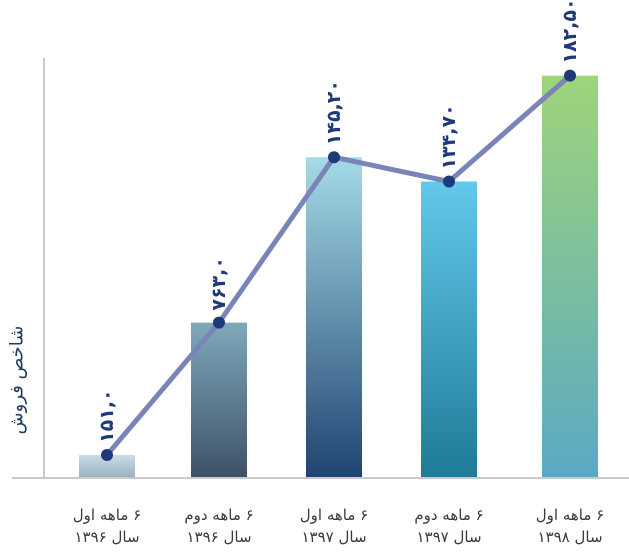  Describe the element at coordinates (449, 136) in the screenshot. I see `value-label-4: ۱۳۴,۷۰` at that location.